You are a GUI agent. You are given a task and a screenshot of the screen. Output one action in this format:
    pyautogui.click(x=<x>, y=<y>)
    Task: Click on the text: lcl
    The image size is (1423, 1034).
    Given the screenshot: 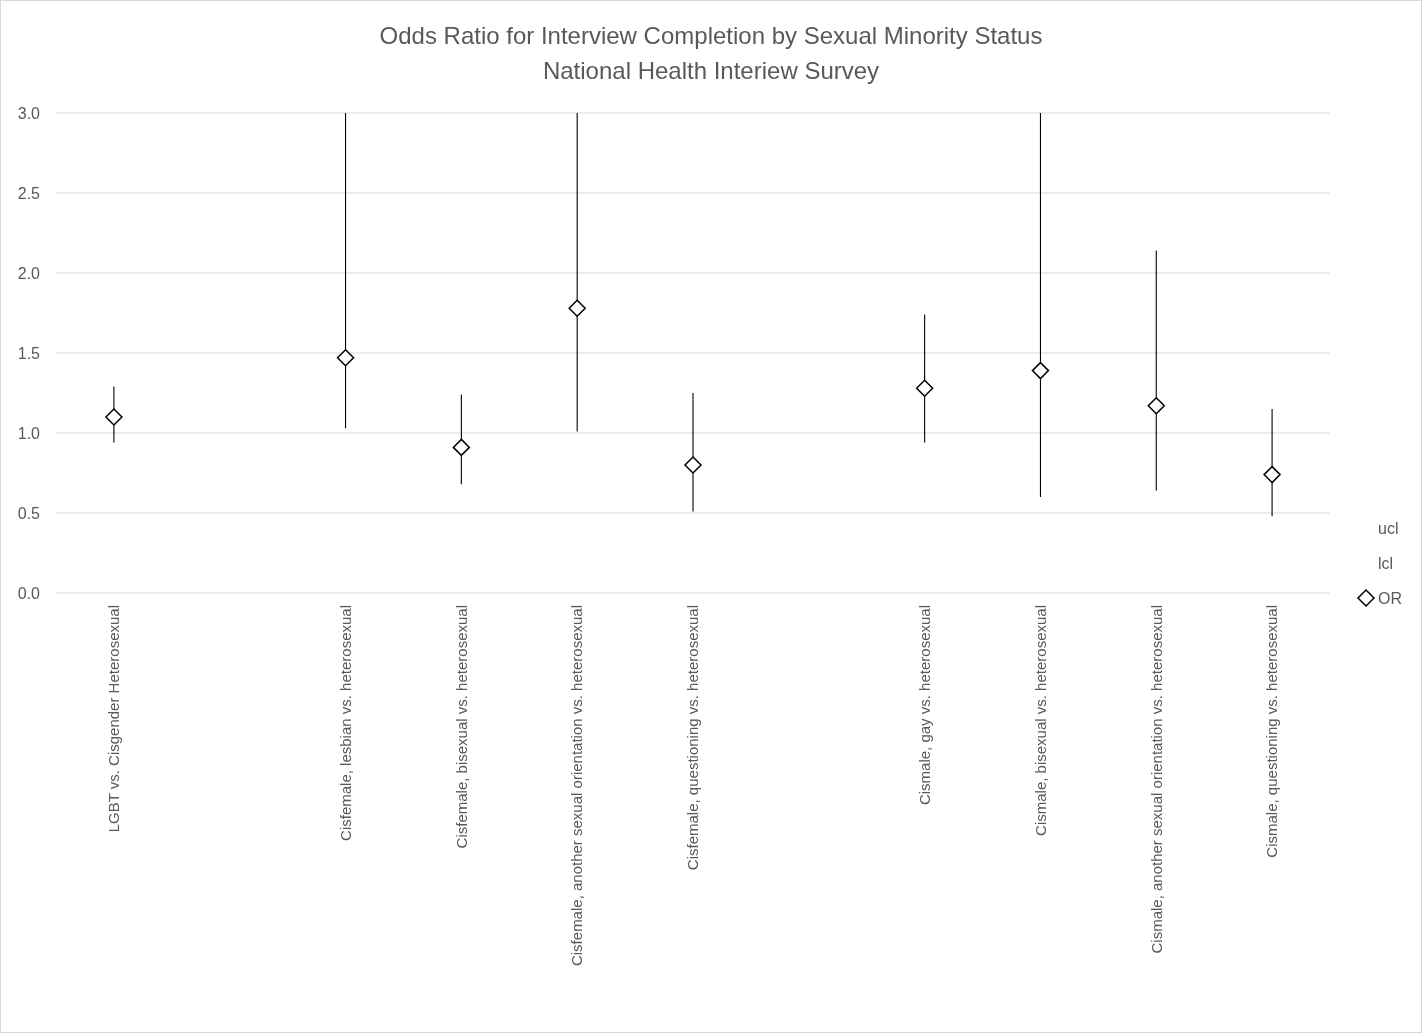 What is the action you would take?
    pyautogui.click(x=1386, y=563)
    